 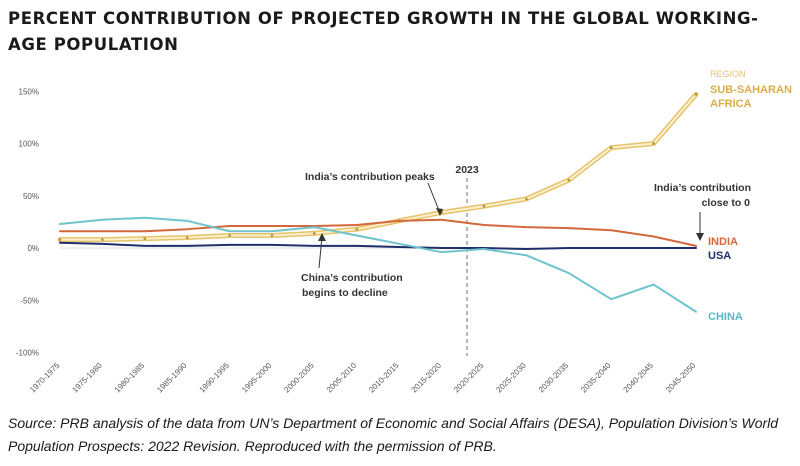 What do you see at coordinates (731, 104) in the screenshot?
I see `label-sub-saharan-africa-line2: AFRICA` at bounding box center [731, 104].